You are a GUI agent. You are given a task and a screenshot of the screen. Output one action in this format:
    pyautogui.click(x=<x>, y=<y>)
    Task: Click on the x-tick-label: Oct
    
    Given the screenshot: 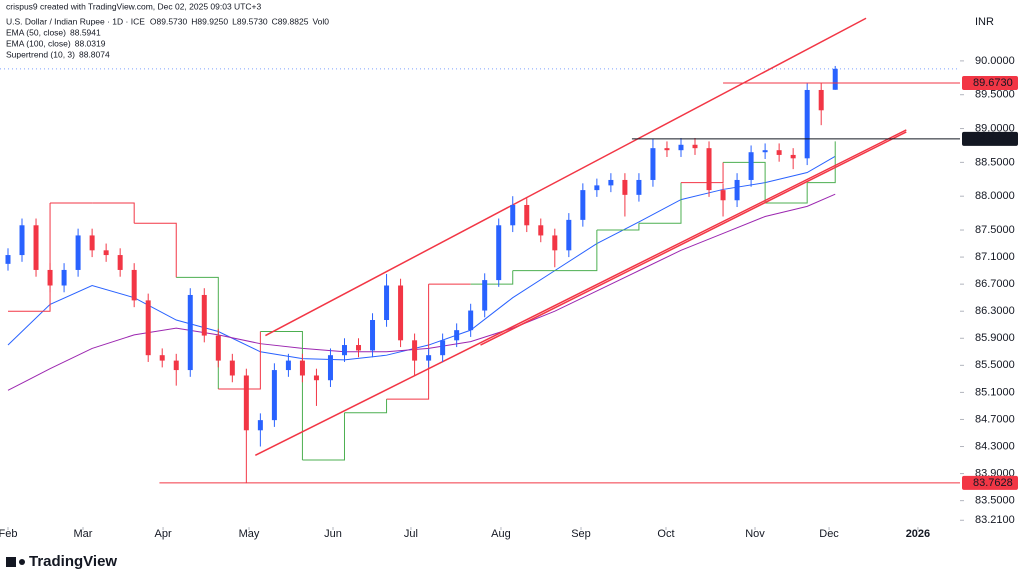 What is the action you would take?
    pyautogui.click(x=665, y=534)
    